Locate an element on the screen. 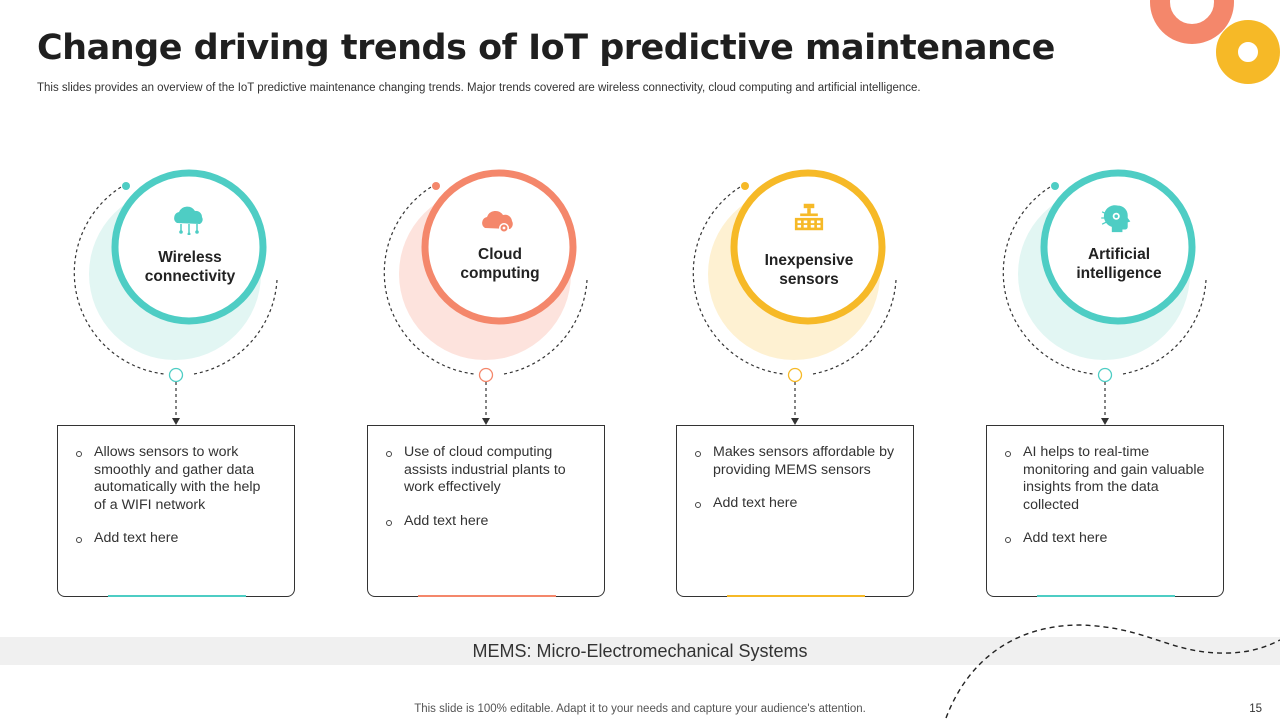 This screenshot has width=1280, height=720. decorative-dashed-curve is located at coordinates (1112, 671).